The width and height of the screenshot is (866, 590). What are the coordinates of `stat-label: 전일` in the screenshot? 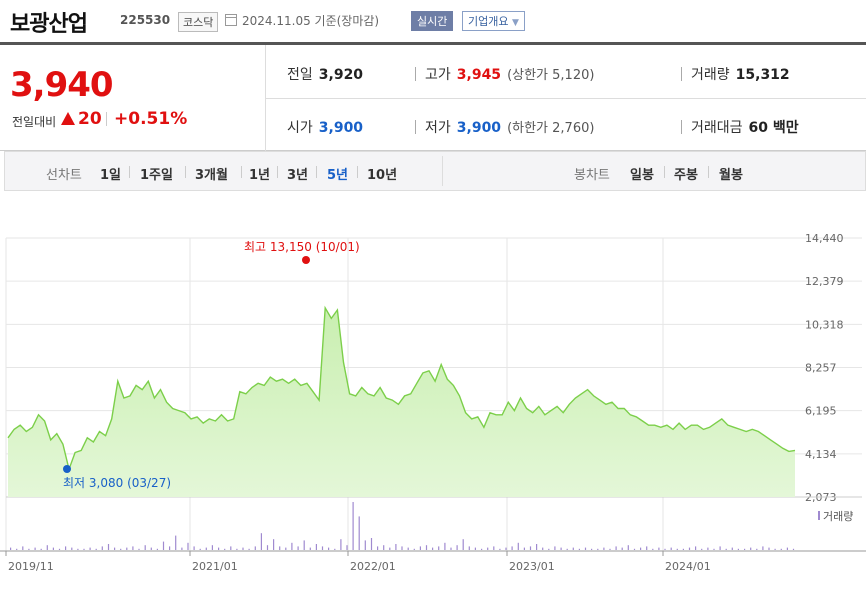 It's located at (300, 75).